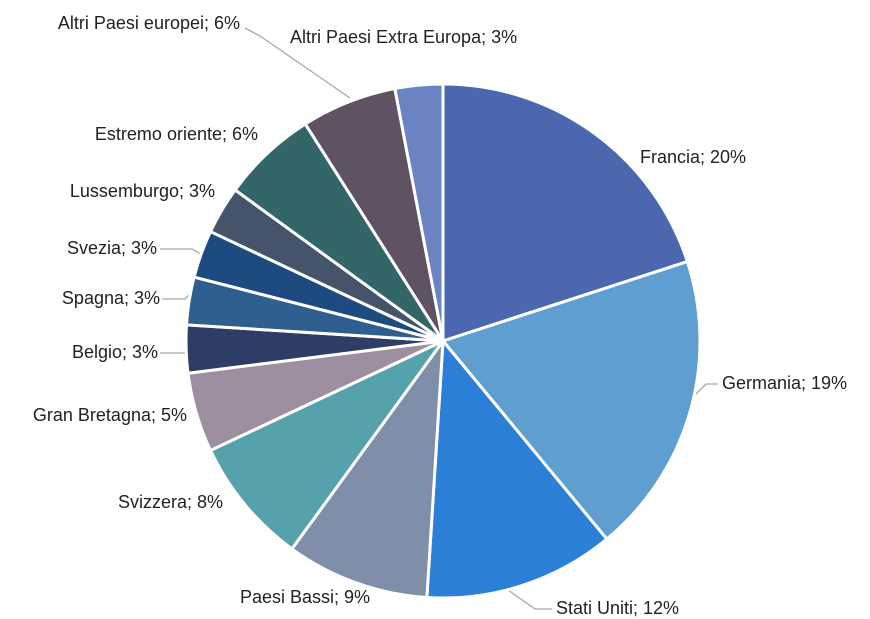 This screenshot has height=619, width=870. I want to click on data-label: Svizzera; 8%, so click(170, 502).